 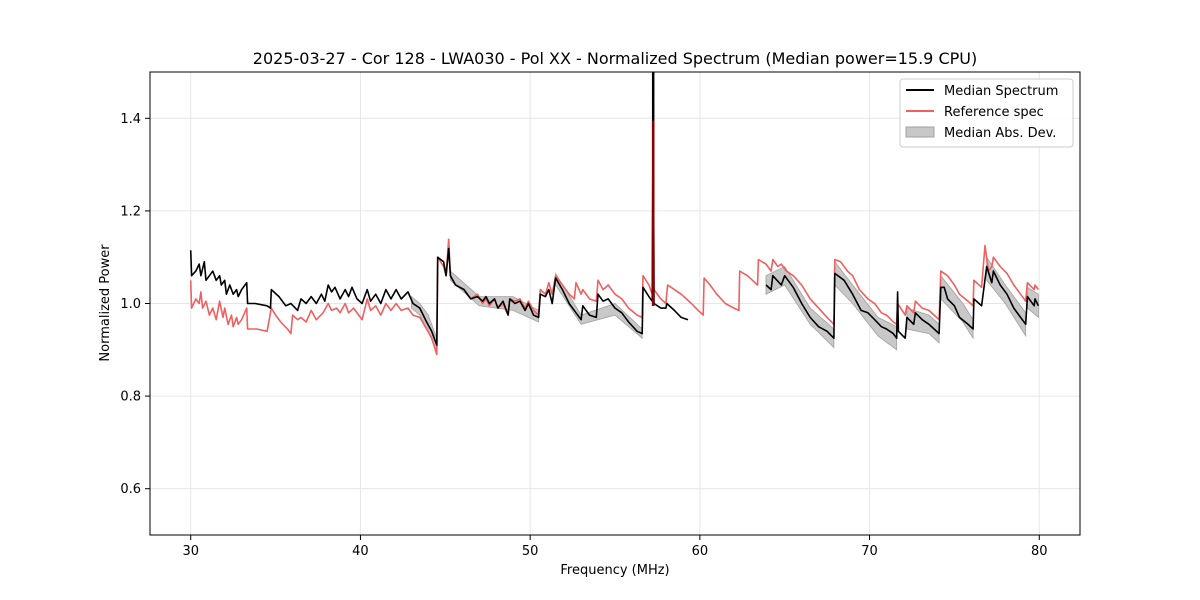 What do you see at coordinates (130, 119) in the screenshot?
I see `y-tick-label: 1.4` at bounding box center [130, 119].